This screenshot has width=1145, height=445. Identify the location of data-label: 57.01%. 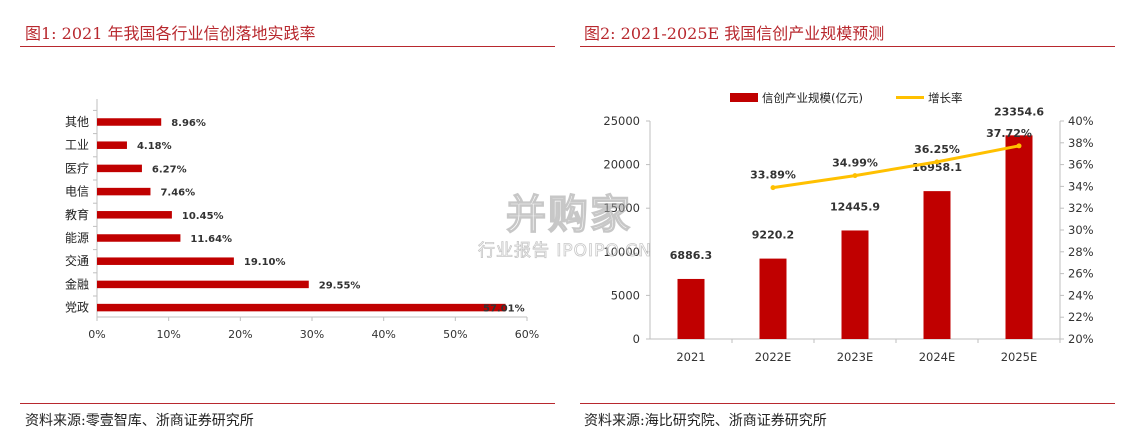
(504, 309).